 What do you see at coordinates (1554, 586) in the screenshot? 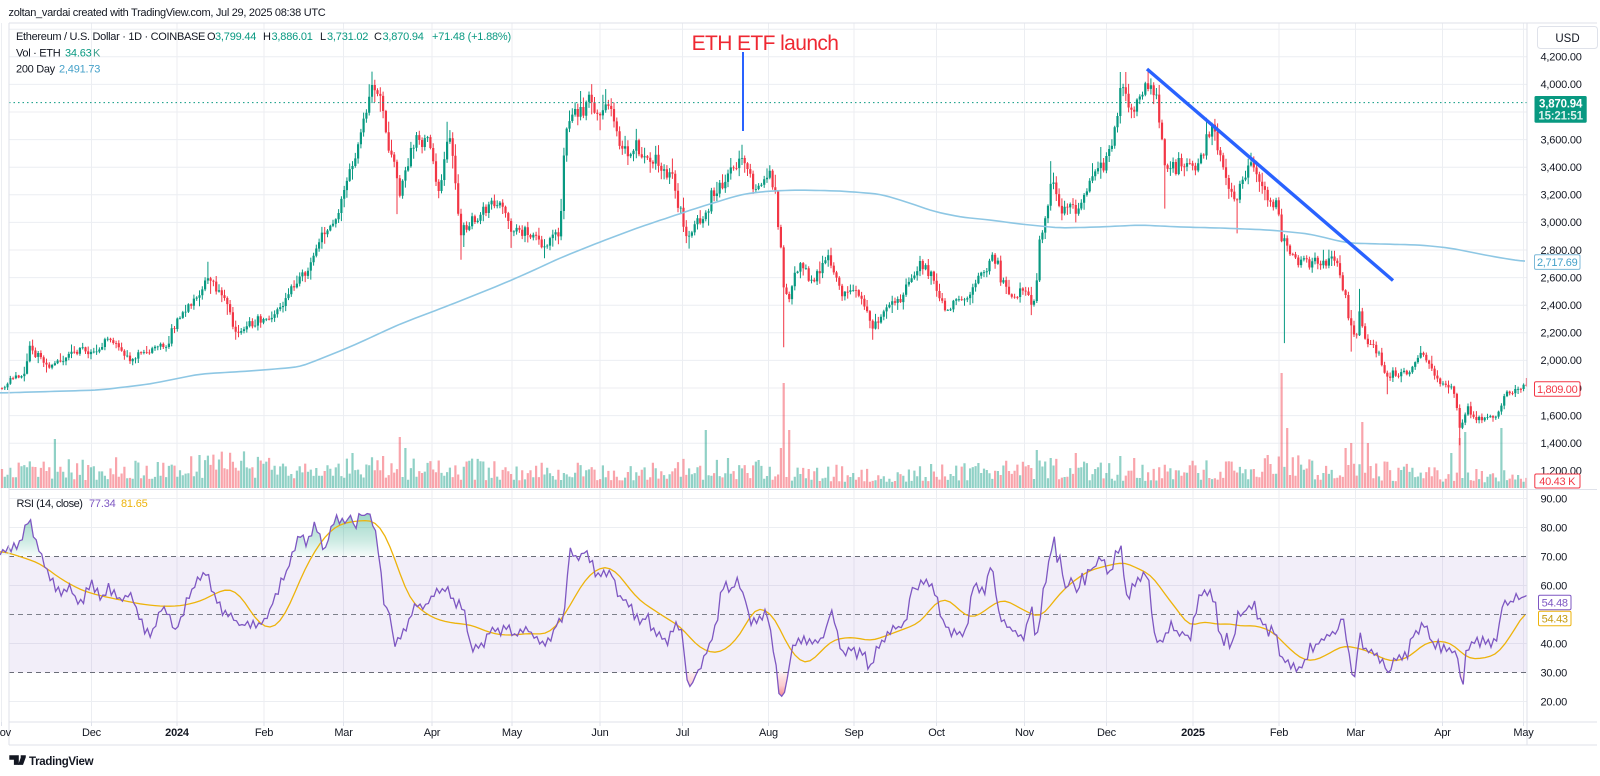
I see `svg-text: 60.00` at bounding box center [1554, 586].